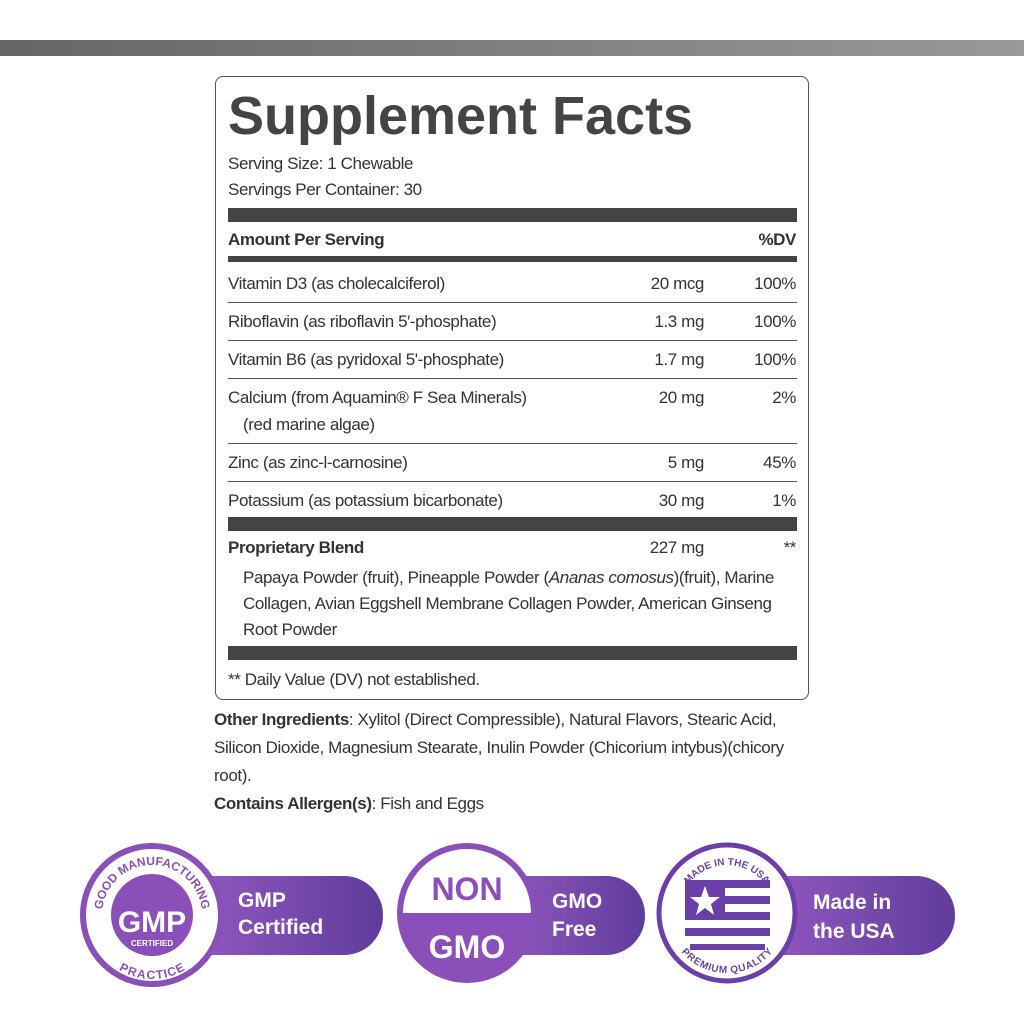 This screenshot has width=1024, height=1024. I want to click on footnote: ** Daily Value (DV) not established., so click(354, 679).